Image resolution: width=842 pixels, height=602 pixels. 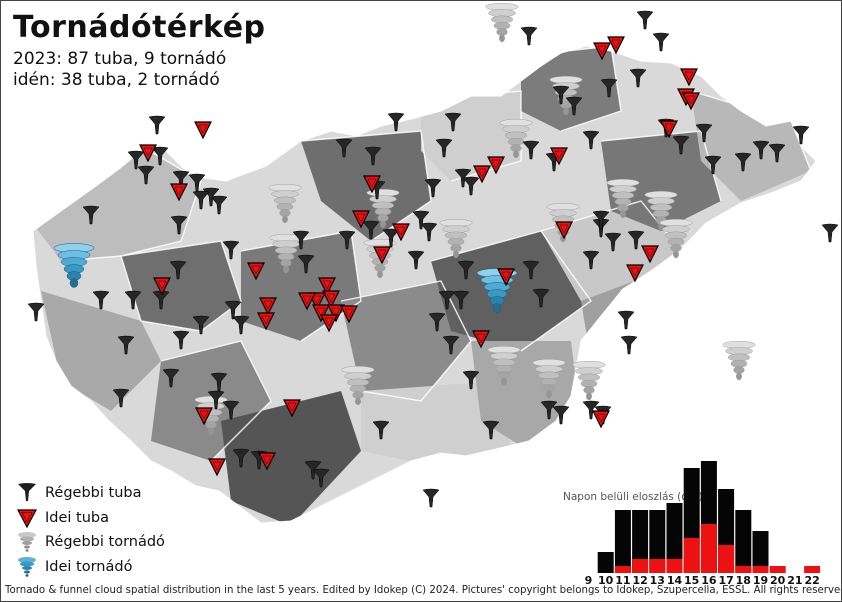 I want to click on tick-label-21: 21, so click(x=794, y=580).